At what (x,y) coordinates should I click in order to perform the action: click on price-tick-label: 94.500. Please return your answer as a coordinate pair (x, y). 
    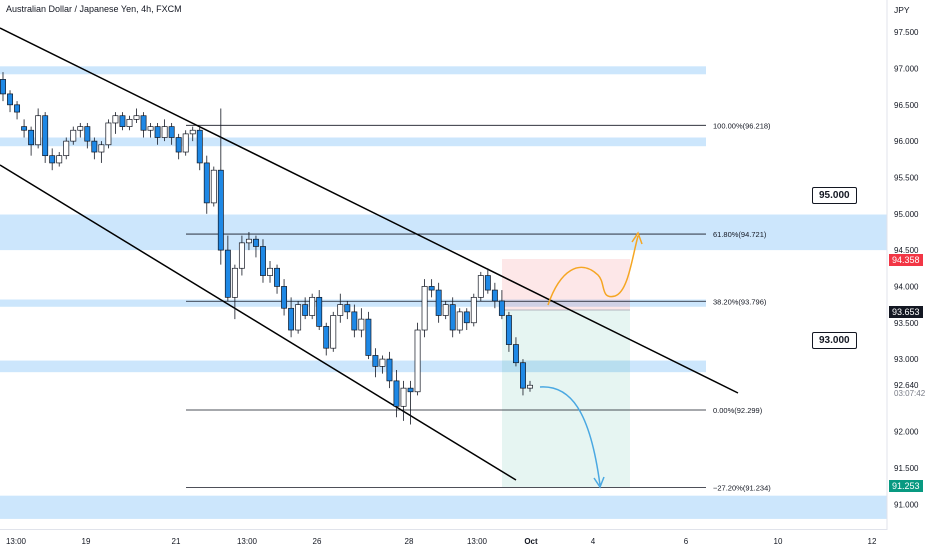
    Looking at the image, I should click on (906, 250).